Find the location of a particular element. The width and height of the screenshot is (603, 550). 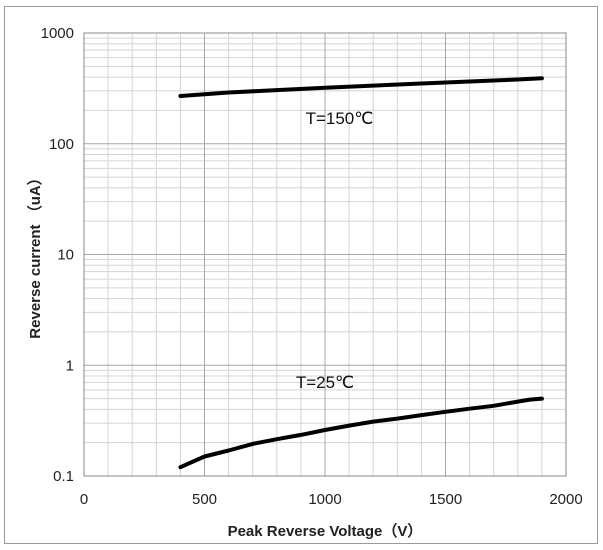

series-line-t150 is located at coordinates (361, 87).